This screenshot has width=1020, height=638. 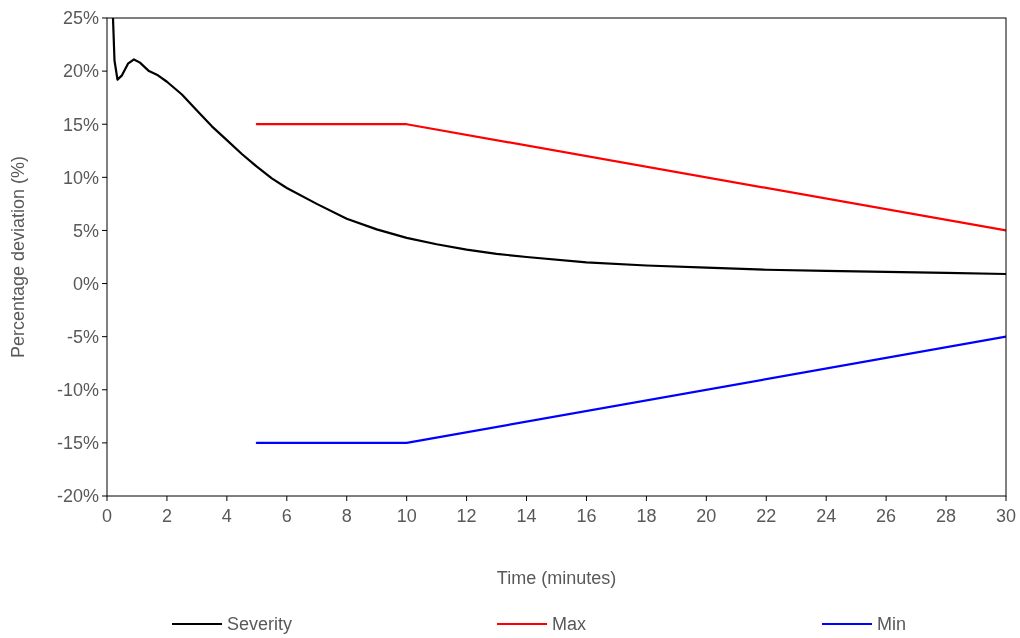 I want to click on x-tick-label: 0, so click(x=107, y=516).